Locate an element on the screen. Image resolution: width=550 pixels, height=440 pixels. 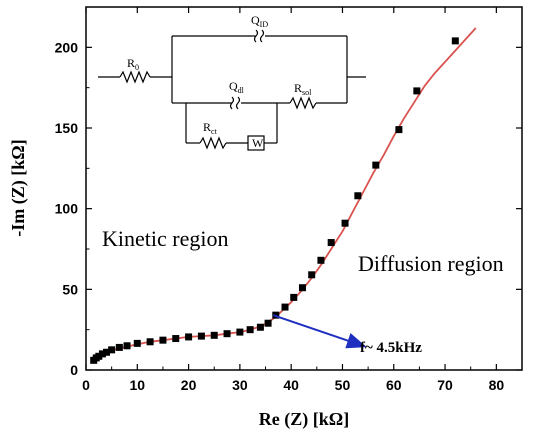
y-tick-label: 100 is located at coordinates (67, 209).